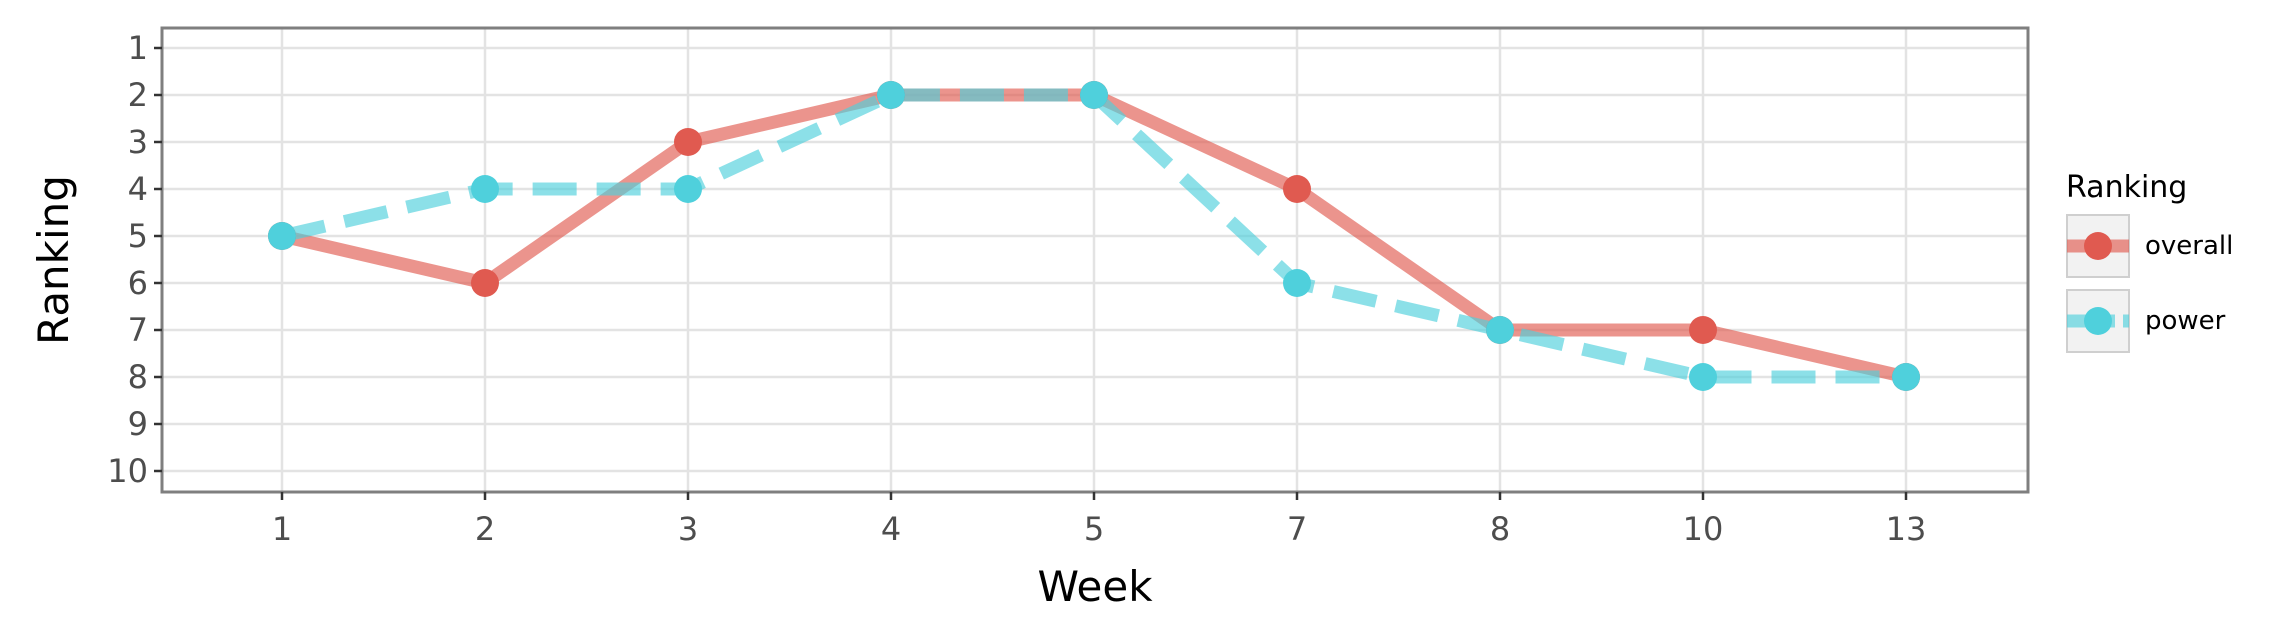 The height and width of the screenshot is (641, 2276). Describe the element at coordinates (138, 283) in the screenshot. I see `y-tick-label: 6` at that location.